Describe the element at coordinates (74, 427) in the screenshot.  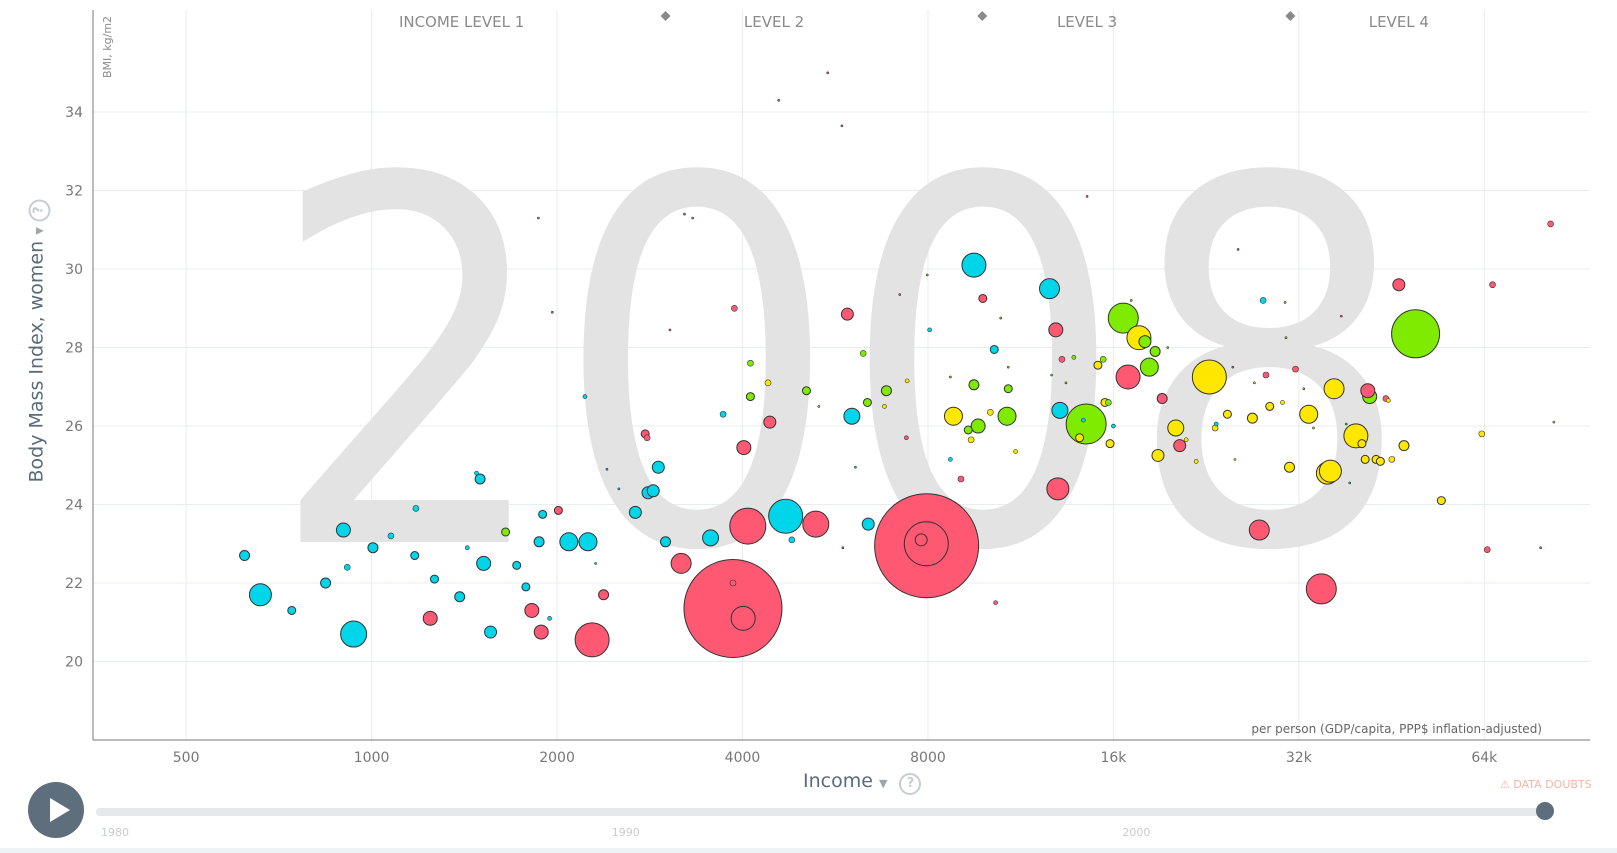
I see `y-tick-label: 26` at that location.